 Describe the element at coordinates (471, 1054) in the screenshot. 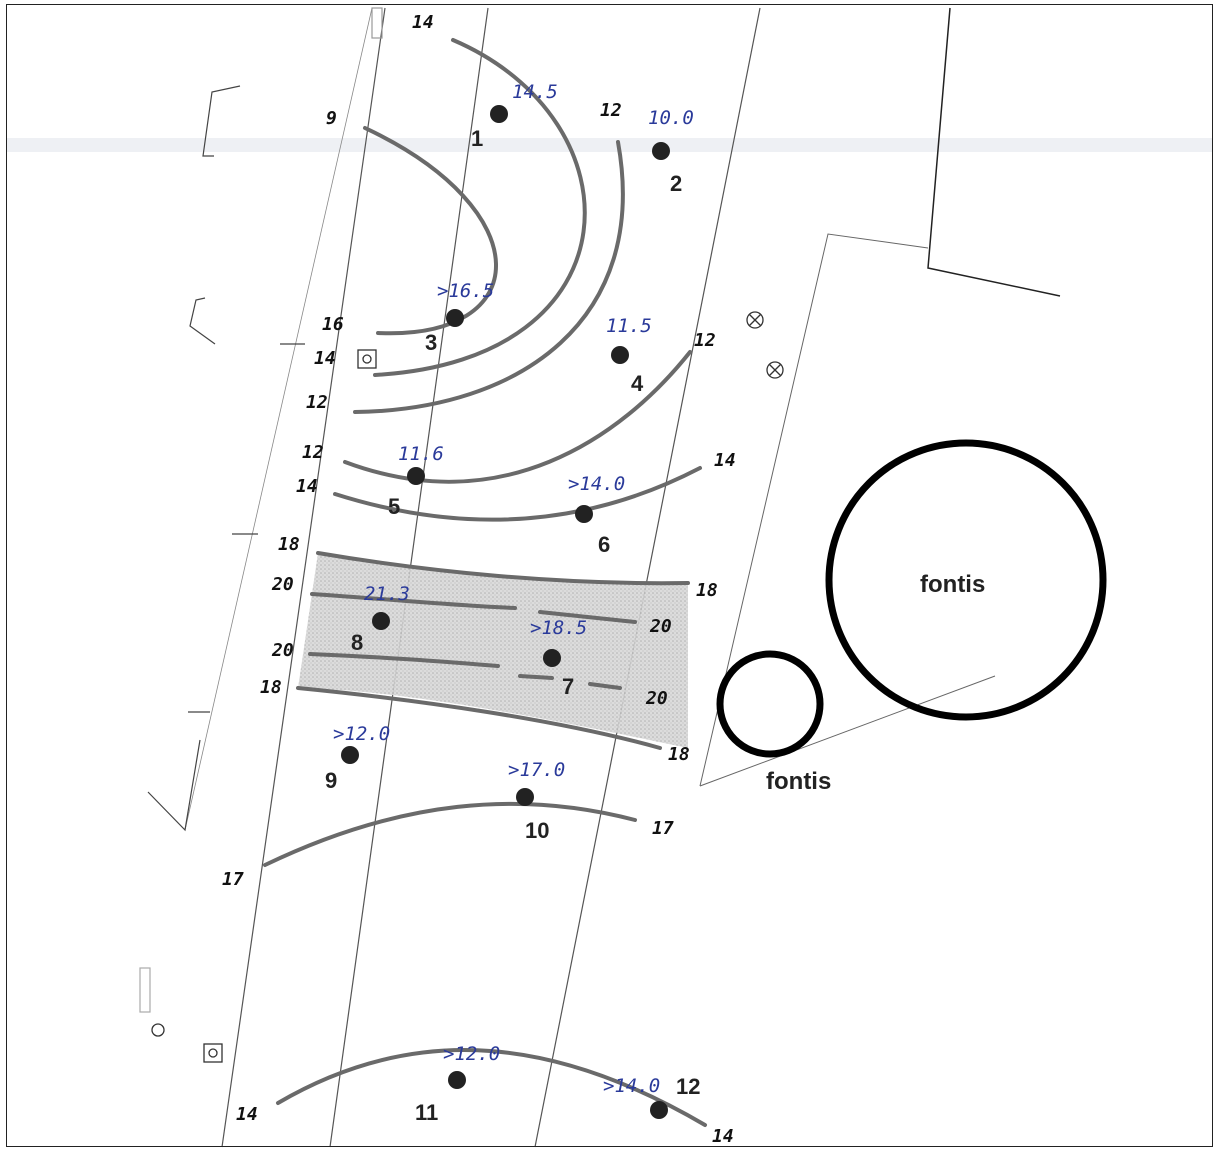

I see `point-value-11: >12.0` at that location.